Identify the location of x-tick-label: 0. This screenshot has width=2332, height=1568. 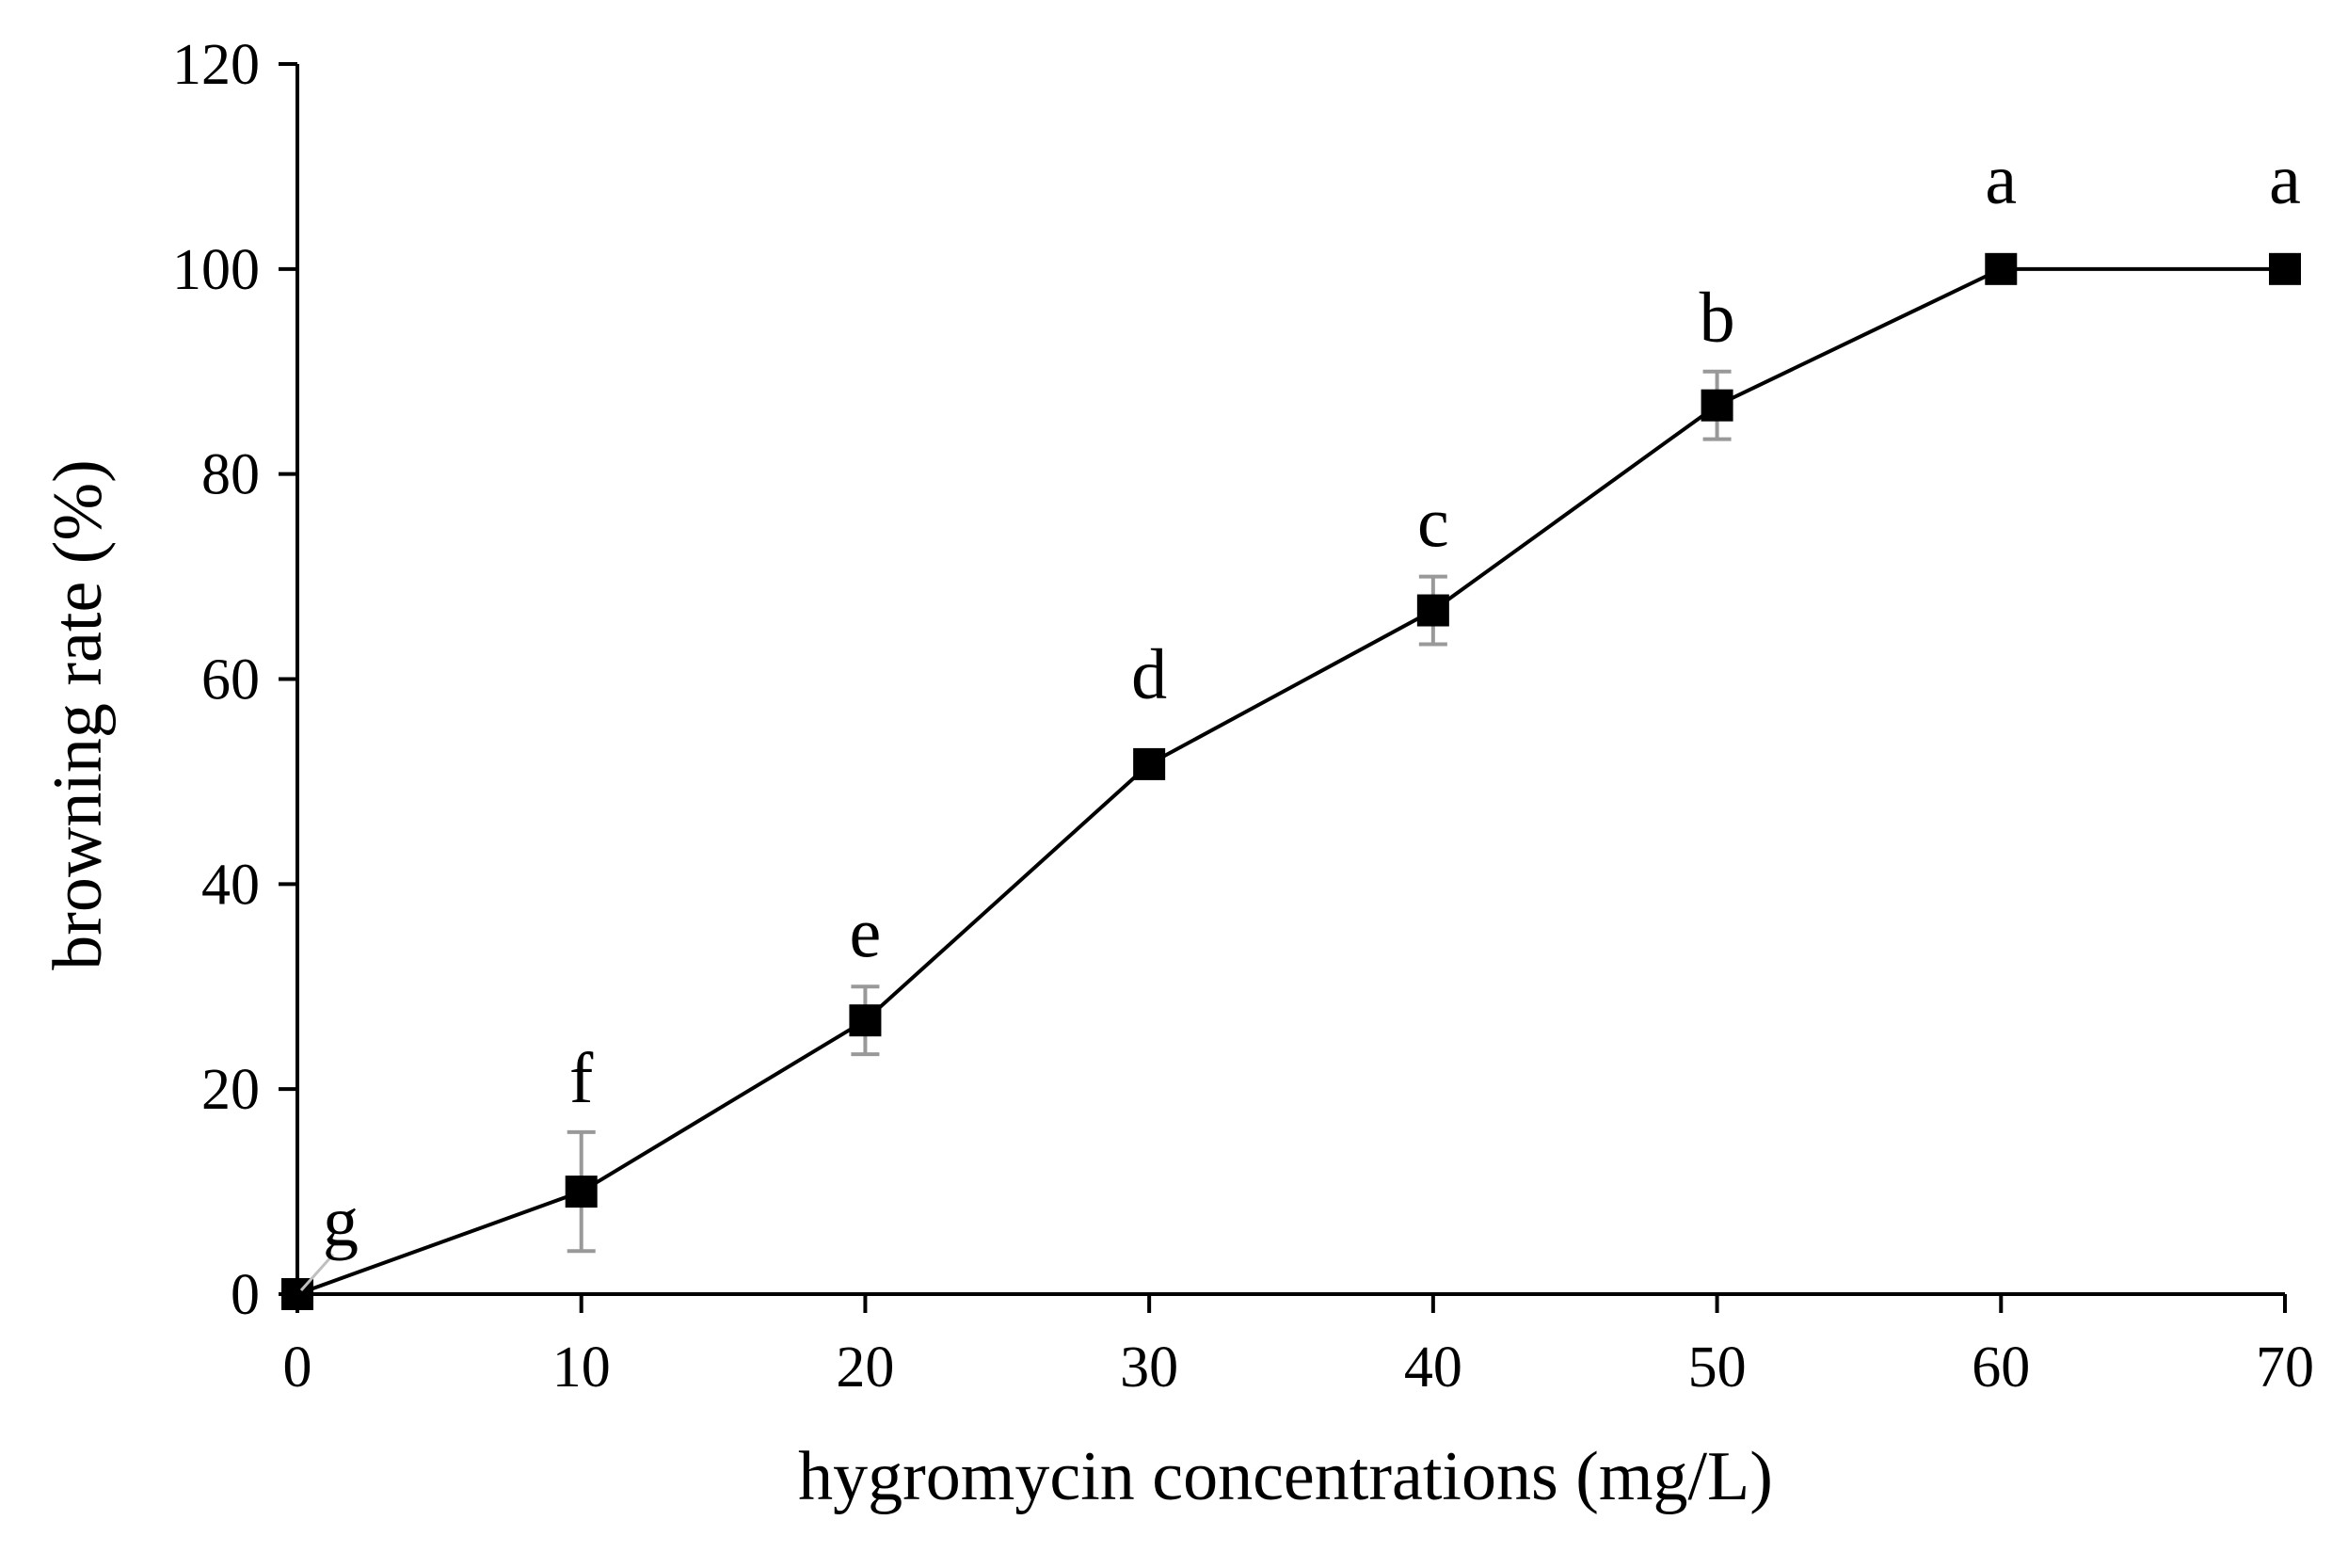
(298, 1368).